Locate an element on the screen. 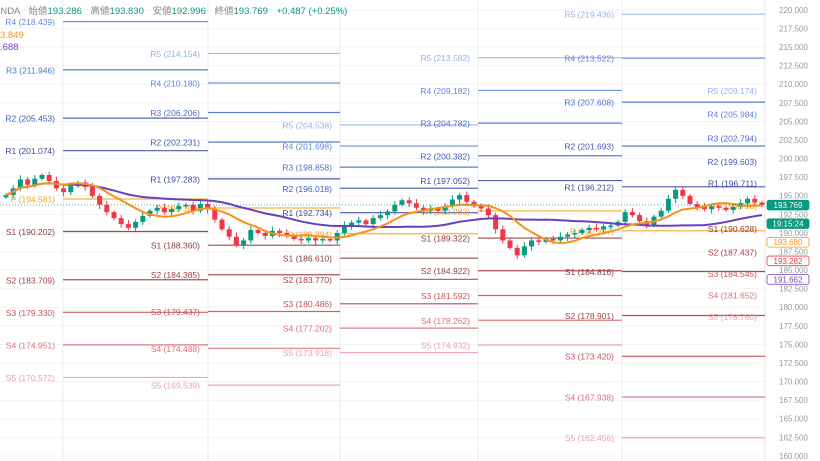 This screenshot has width=820, height=461. price-axis-tick: 170.000 is located at coordinates (793, 382).